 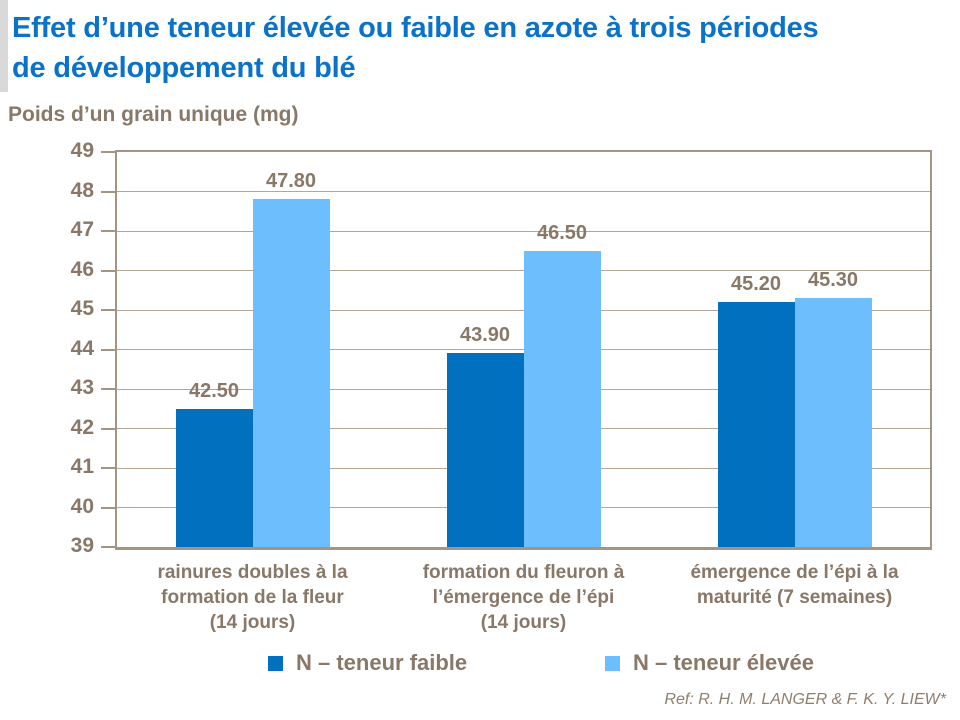 I want to click on y-tick-label-45: 45, so click(x=82, y=308).